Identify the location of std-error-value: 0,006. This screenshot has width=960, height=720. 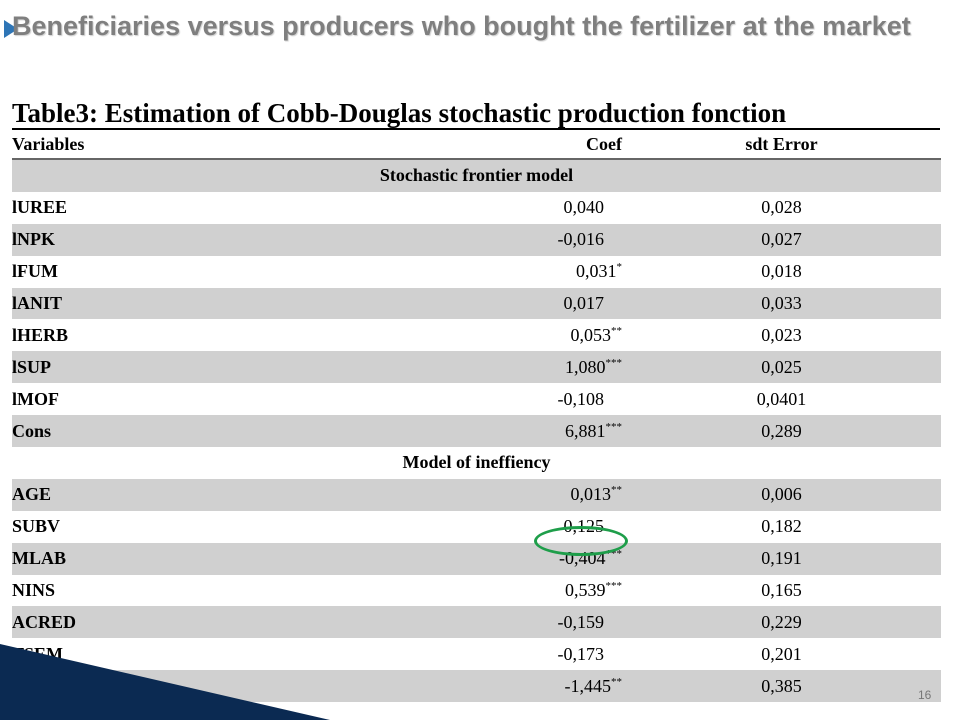
(781, 494).